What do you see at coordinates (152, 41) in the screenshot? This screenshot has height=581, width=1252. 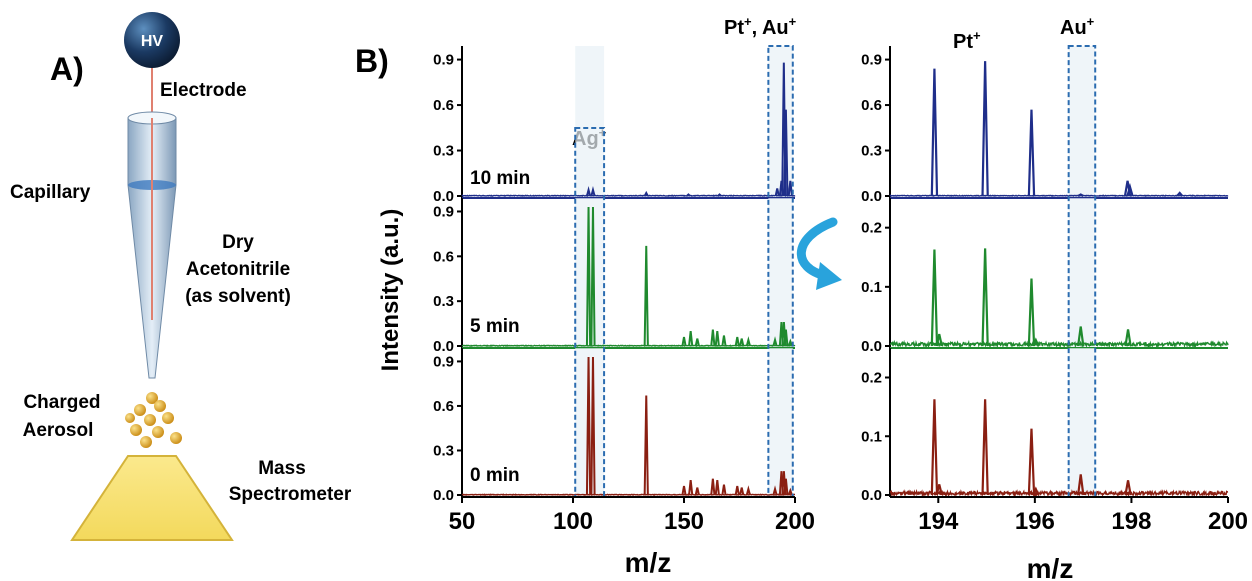 I see `hv-label: HV` at bounding box center [152, 41].